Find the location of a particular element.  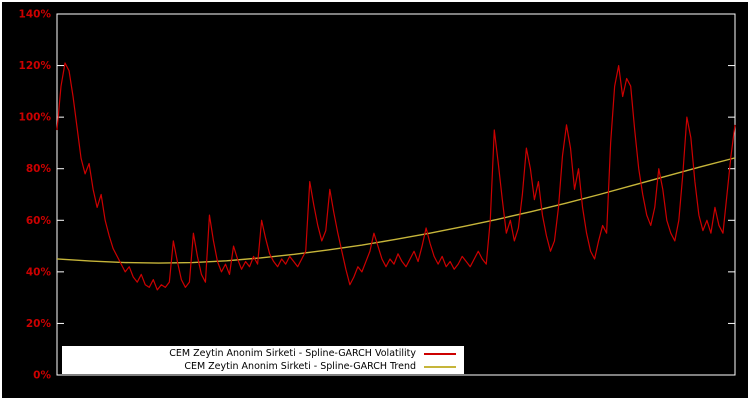

y-tick-label: 0% is located at coordinates (42, 376).